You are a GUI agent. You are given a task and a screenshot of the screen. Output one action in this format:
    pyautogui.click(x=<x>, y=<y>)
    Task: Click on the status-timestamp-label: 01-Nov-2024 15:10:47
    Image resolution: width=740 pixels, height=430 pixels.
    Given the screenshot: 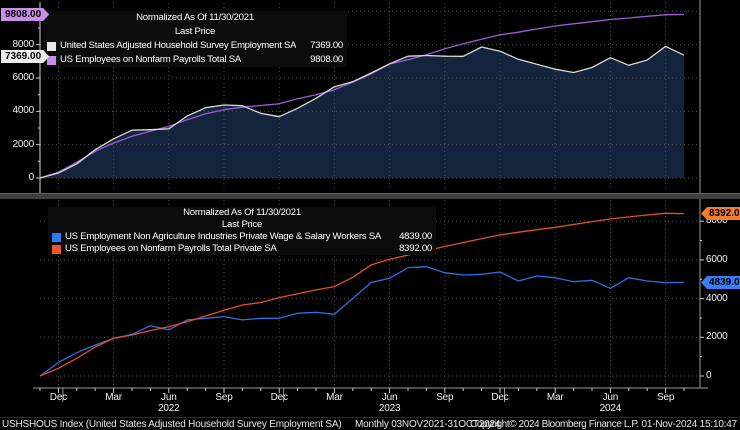 What is the action you would take?
    pyautogui.click(x=689, y=424)
    